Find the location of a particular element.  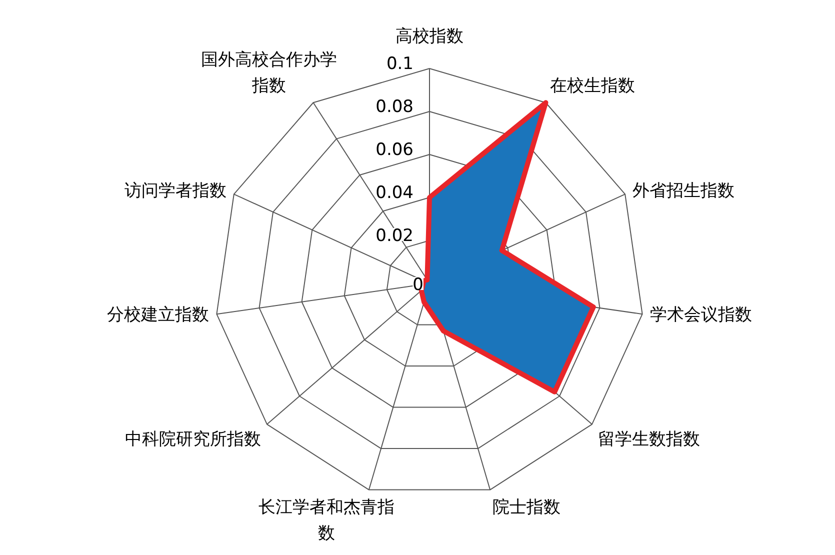

spoke-label: 中科院研究所指数 is located at coordinates (192, 440).